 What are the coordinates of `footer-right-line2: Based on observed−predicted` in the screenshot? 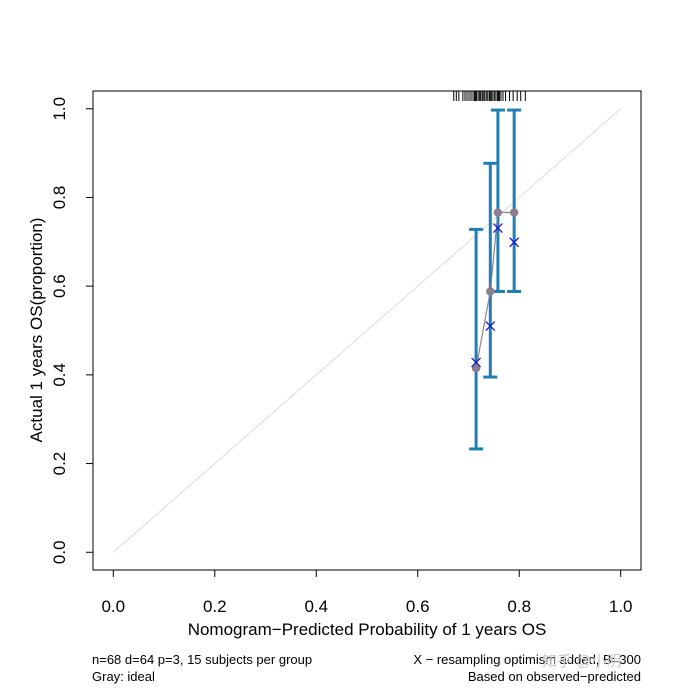 It's located at (554, 676).